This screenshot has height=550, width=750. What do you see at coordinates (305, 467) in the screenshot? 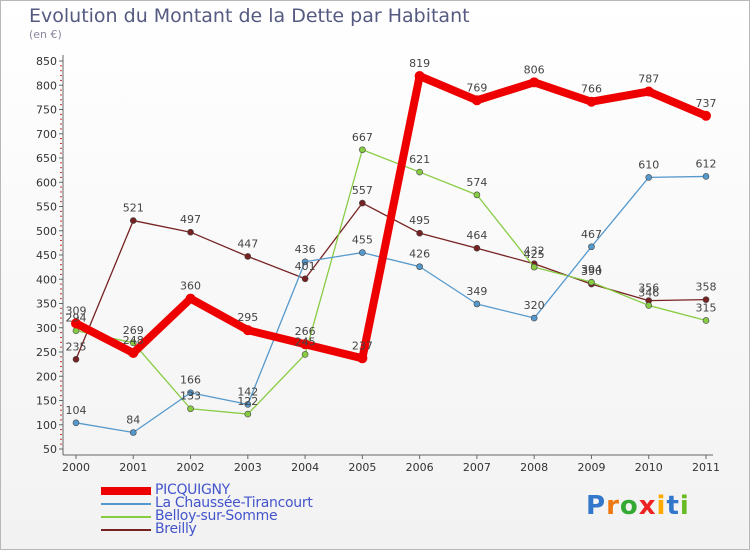
I see `x-tick-label: 2004` at bounding box center [305, 467].